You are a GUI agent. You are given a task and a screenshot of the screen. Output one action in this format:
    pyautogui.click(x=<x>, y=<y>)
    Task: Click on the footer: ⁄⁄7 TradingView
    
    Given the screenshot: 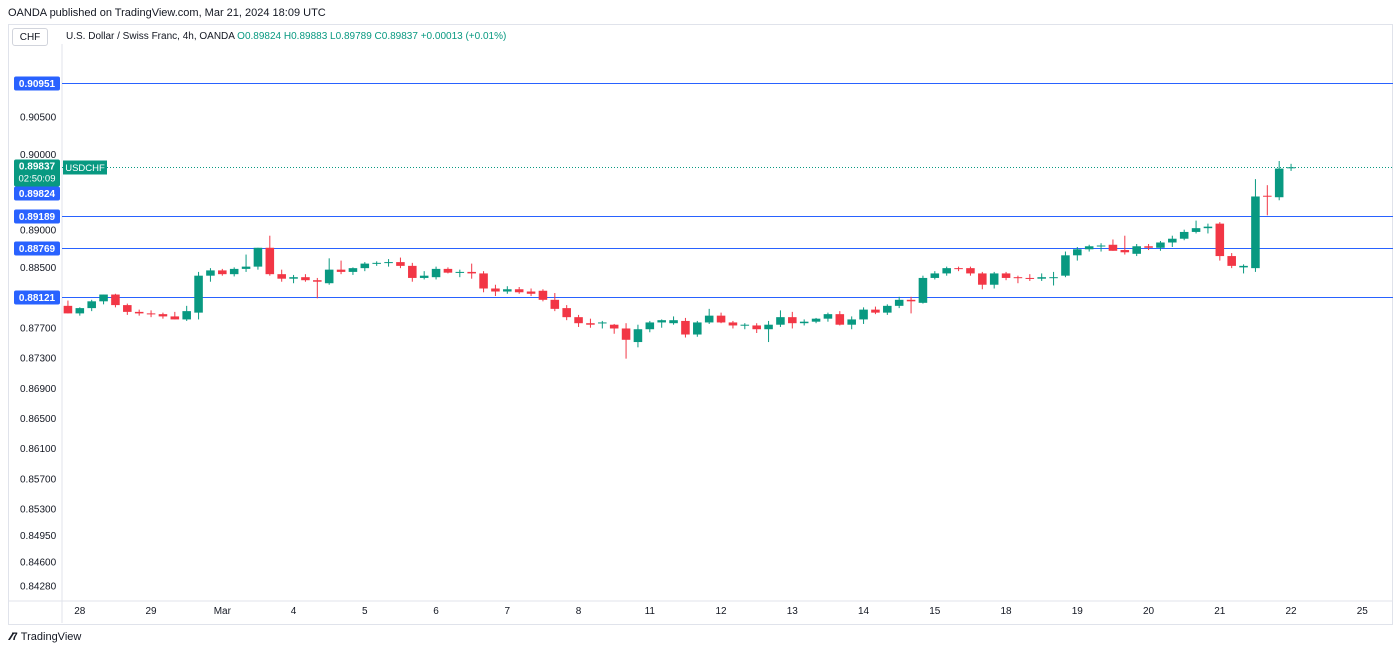 What is the action you would take?
    pyautogui.click(x=45, y=637)
    